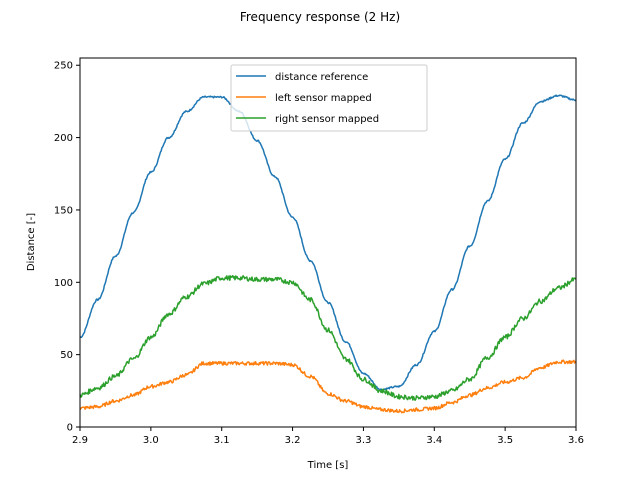  Describe the element at coordinates (63, 283) in the screenshot. I see `y-tick-label: 100` at that location.